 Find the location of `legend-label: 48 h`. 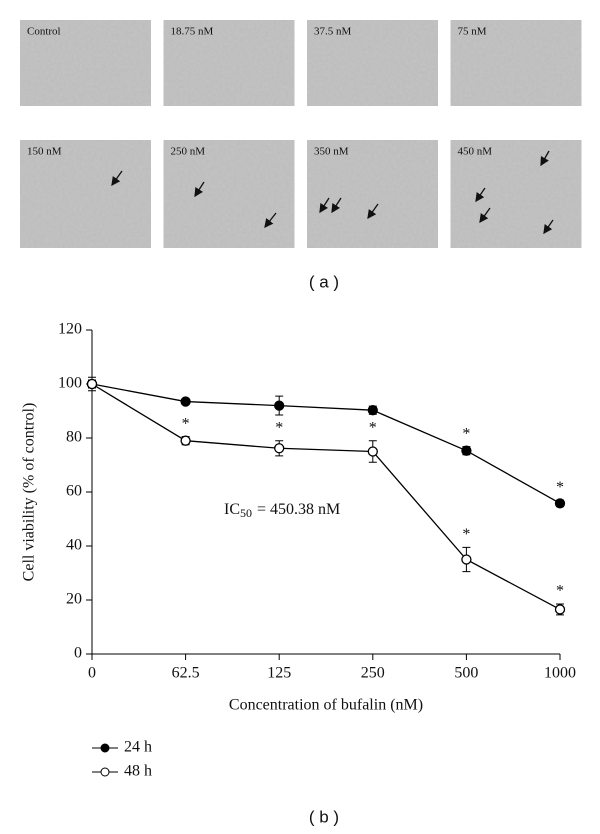

legend-label: 48 h is located at coordinates (138, 771).